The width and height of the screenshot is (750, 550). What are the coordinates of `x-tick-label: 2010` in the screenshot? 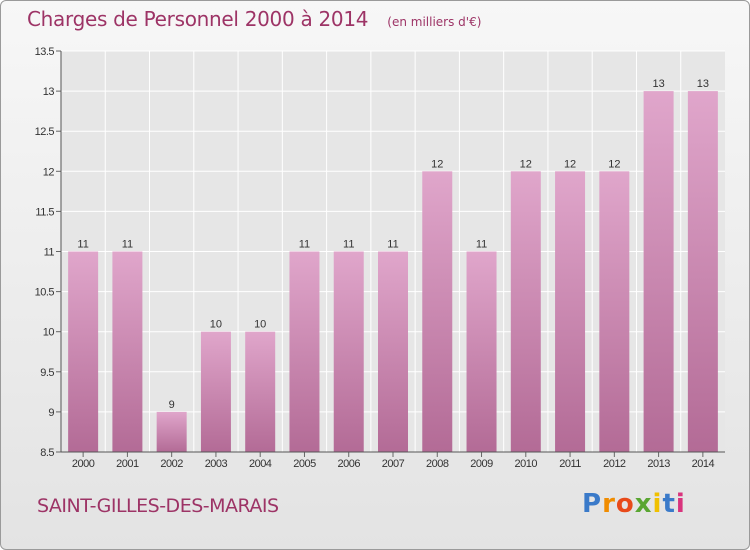 It's located at (526, 464).